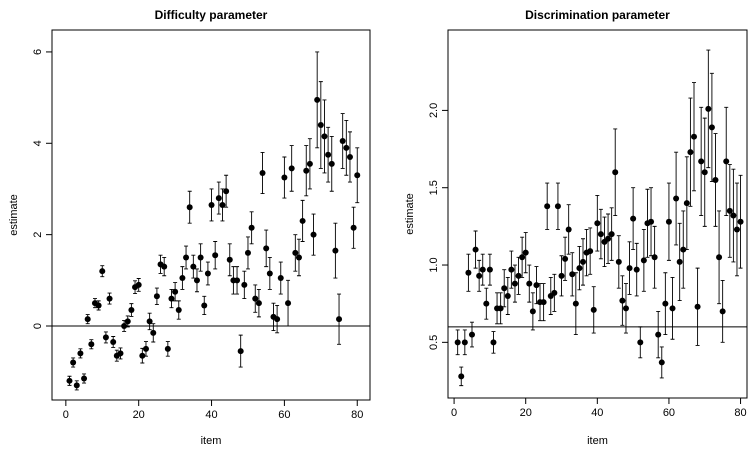 The height and width of the screenshot is (453, 748). Describe the element at coordinates (740, 413) in the screenshot. I see `x-tick-label: 80` at that location.